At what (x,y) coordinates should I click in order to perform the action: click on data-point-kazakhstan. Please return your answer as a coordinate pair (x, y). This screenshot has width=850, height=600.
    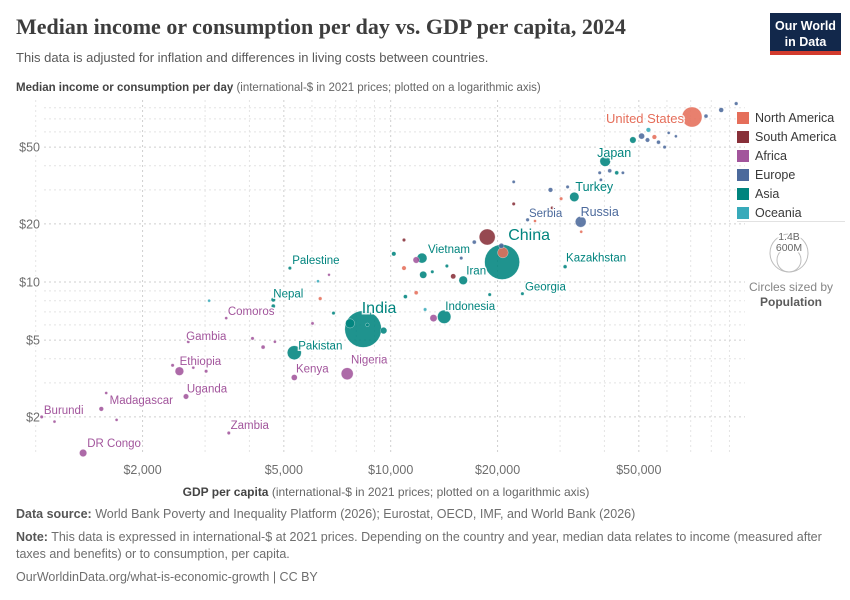
    Looking at the image, I should click on (565, 266).